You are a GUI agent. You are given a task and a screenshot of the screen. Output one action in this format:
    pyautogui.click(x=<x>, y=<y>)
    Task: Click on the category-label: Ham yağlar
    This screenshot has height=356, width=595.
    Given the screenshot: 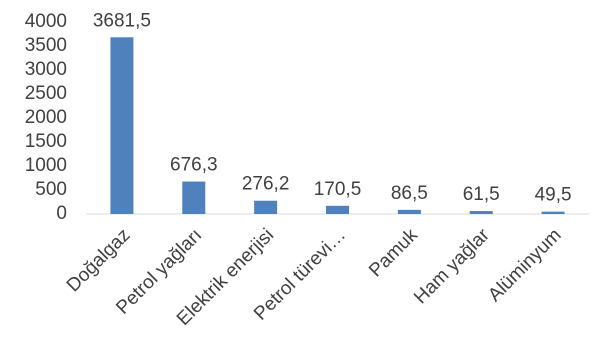 What is the action you would take?
    pyautogui.click(x=452, y=266)
    